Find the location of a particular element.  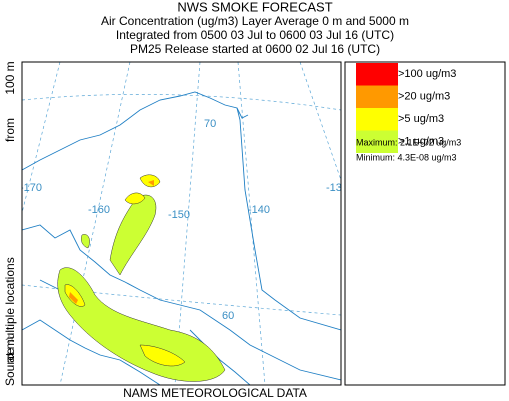

side-label: from is located at coordinates (10, 130).